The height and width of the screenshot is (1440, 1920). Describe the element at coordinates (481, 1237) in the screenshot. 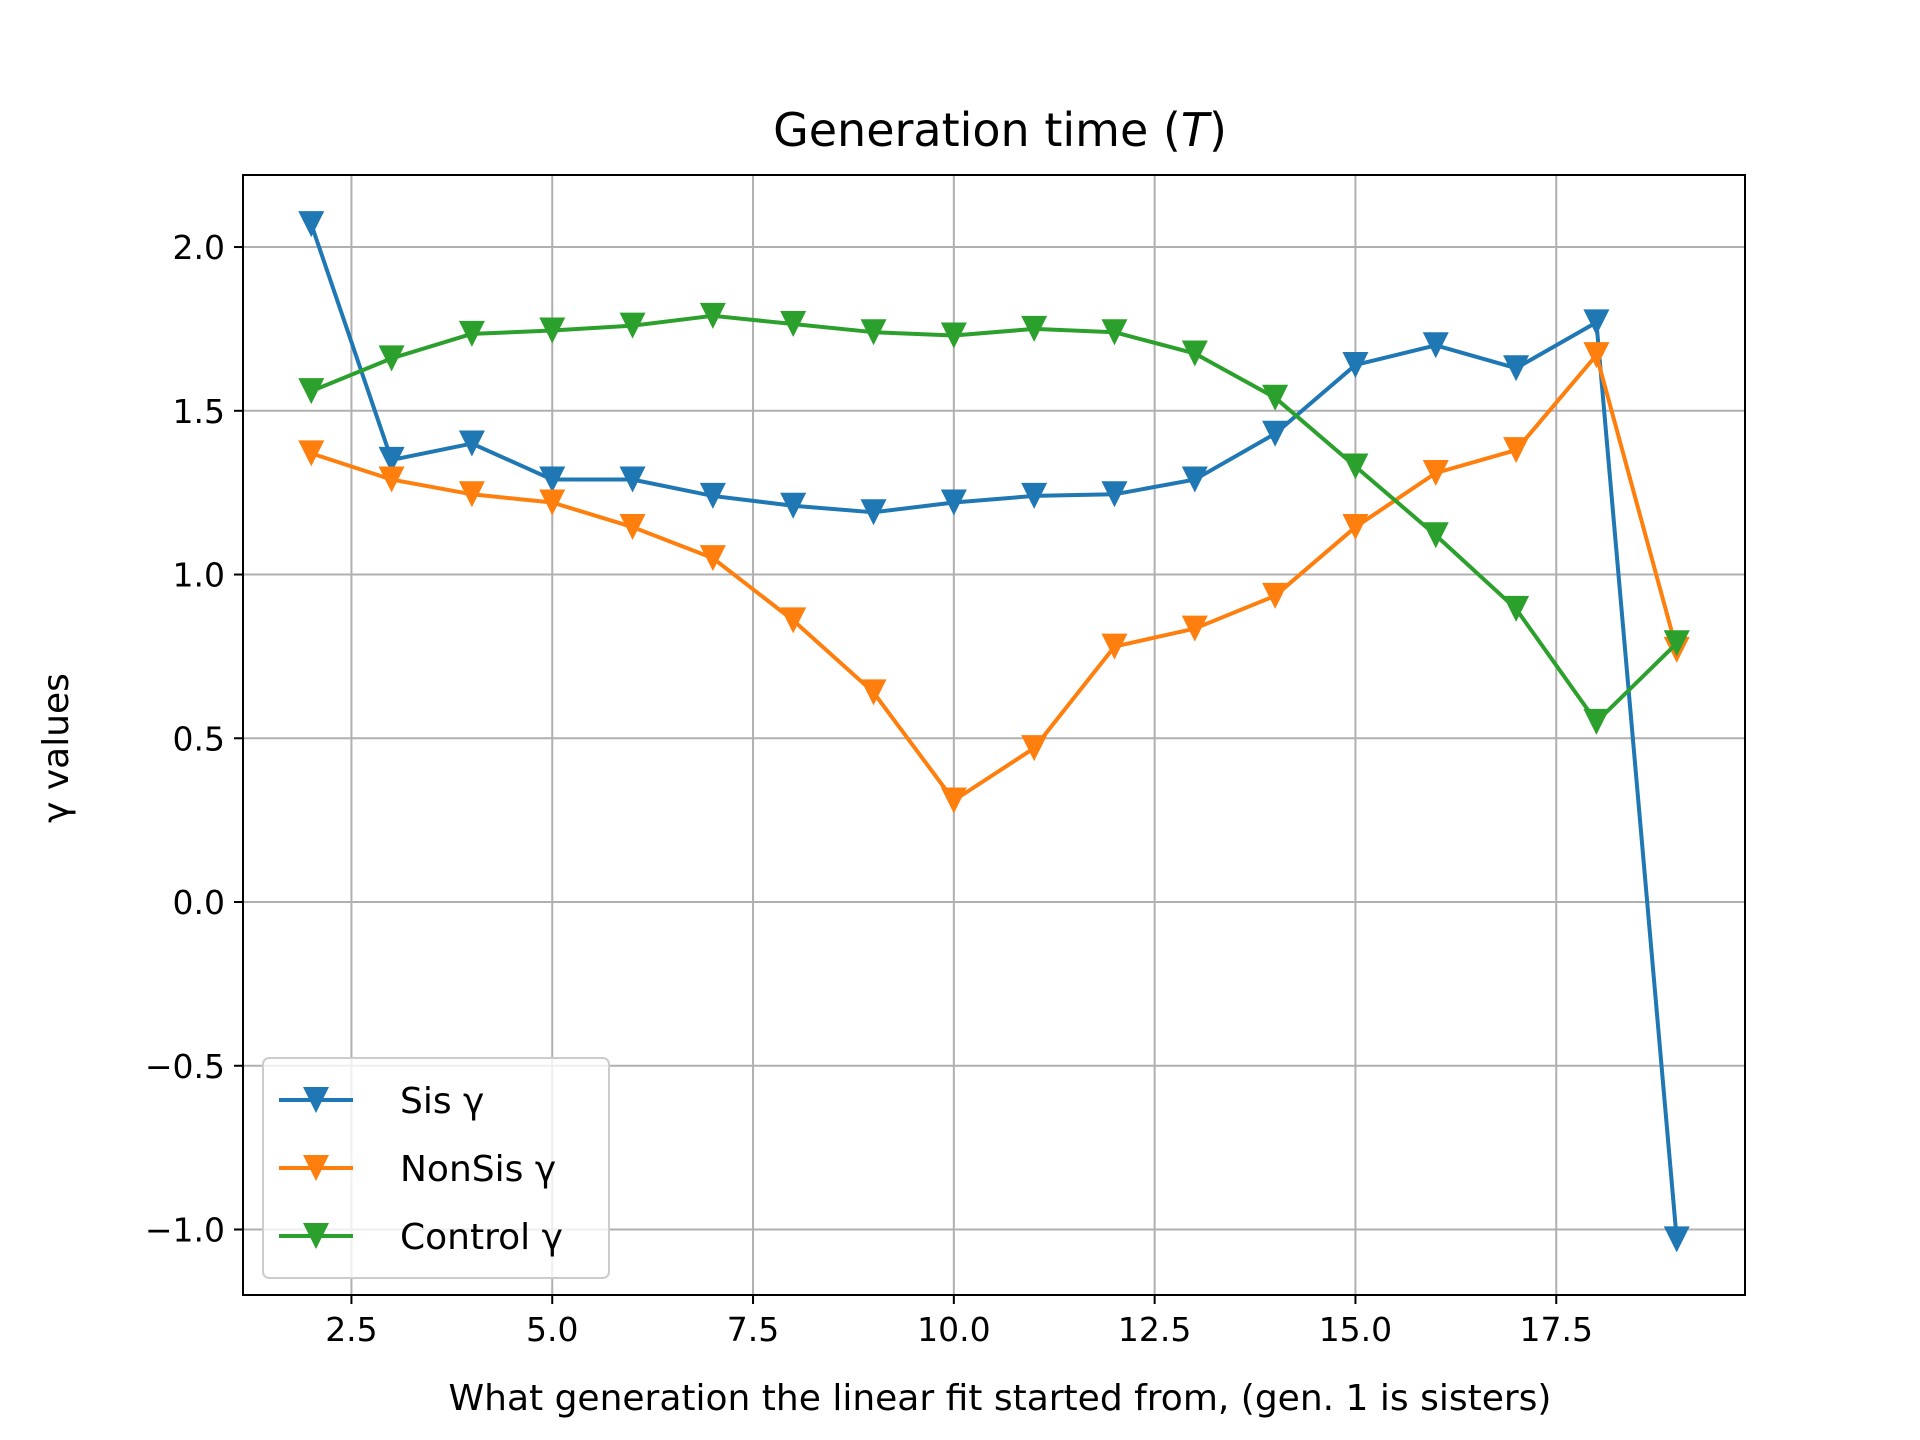

I see `legend-label: Control γ` at that location.